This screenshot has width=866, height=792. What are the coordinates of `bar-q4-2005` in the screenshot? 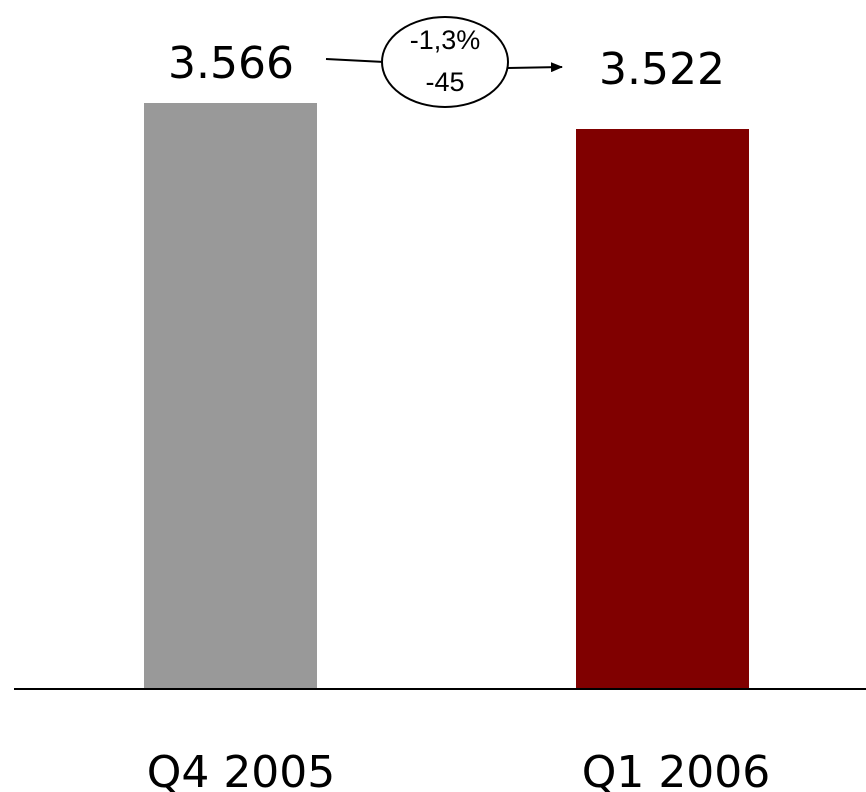 It's located at (230, 396).